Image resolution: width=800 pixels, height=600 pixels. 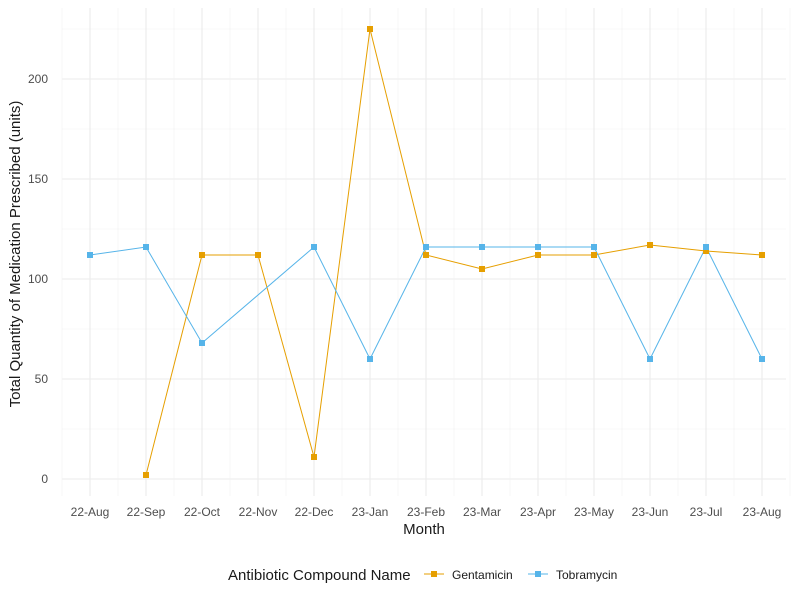 I want to click on y-tick-label: 50, so click(x=42, y=379).